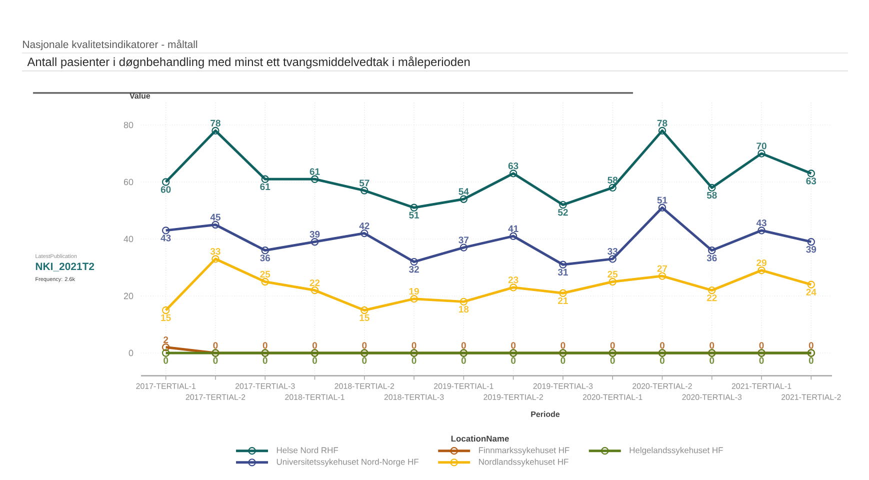  What do you see at coordinates (480, 438) in the screenshot?
I see `legend-title: LocationName` at bounding box center [480, 438].